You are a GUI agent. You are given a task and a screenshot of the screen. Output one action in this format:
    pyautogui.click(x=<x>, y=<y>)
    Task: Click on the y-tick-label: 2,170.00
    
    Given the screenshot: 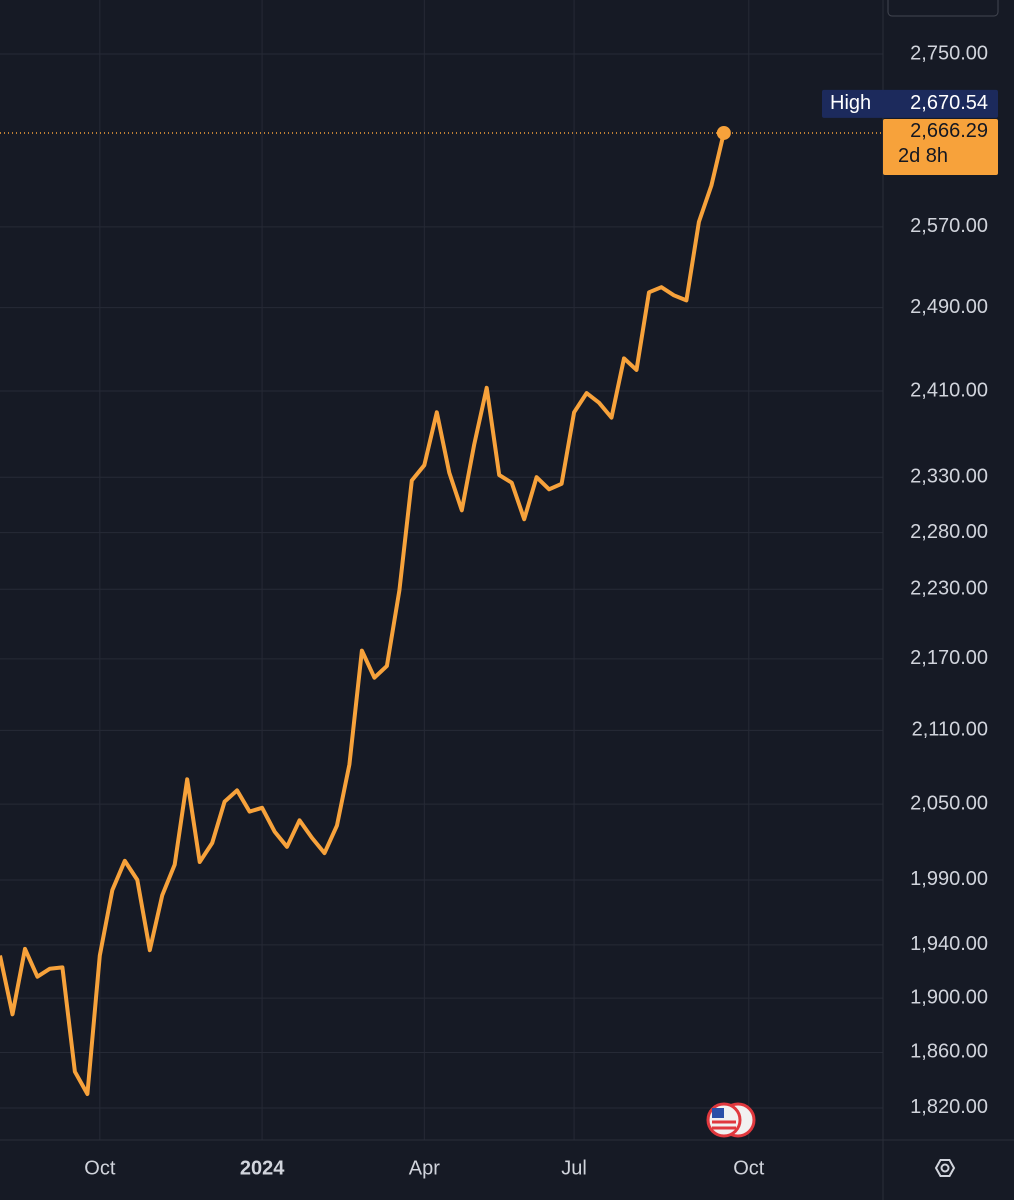 What is the action you would take?
    pyautogui.click(x=949, y=658)
    